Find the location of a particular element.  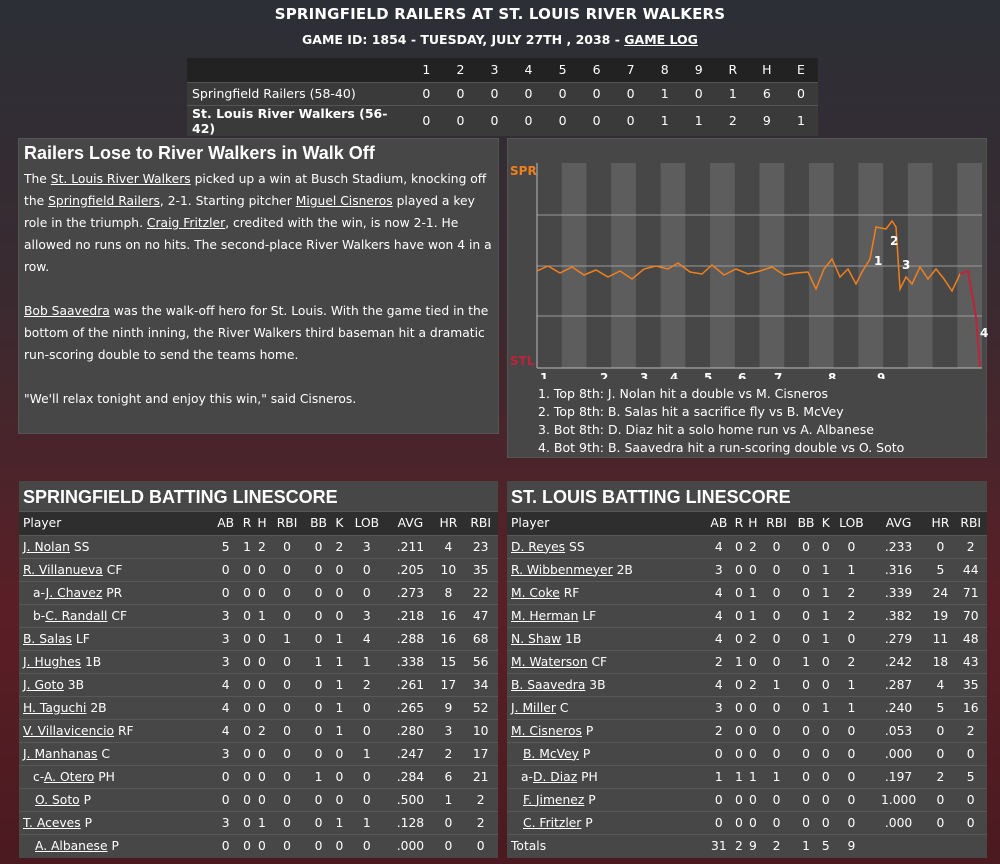

inning-label: 6 is located at coordinates (742, 375).